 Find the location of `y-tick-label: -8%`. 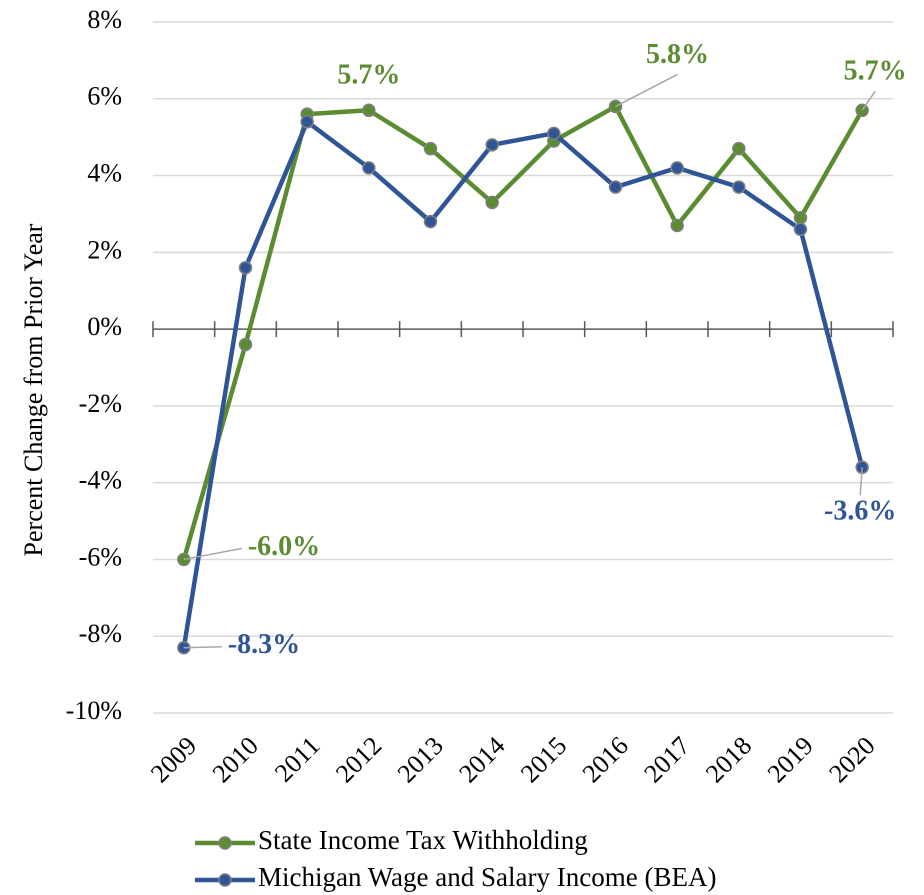

y-tick-label: -8% is located at coordinates (100, 633).